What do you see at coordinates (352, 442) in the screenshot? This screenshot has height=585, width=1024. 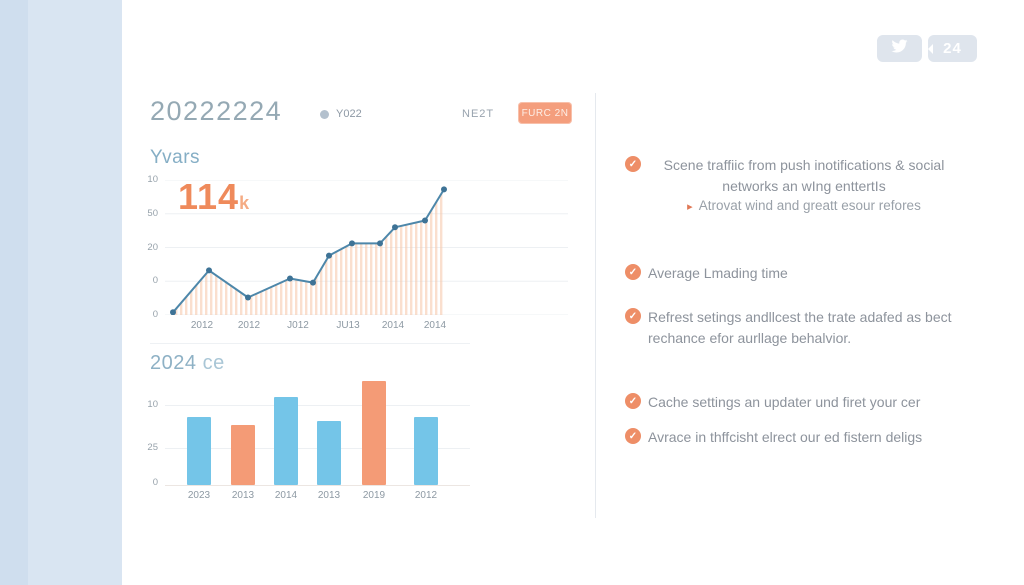 I see `bar-chart: 10 25 0 2023 2013 2014 2013 2019 2012` at bounding box center [352, 442].